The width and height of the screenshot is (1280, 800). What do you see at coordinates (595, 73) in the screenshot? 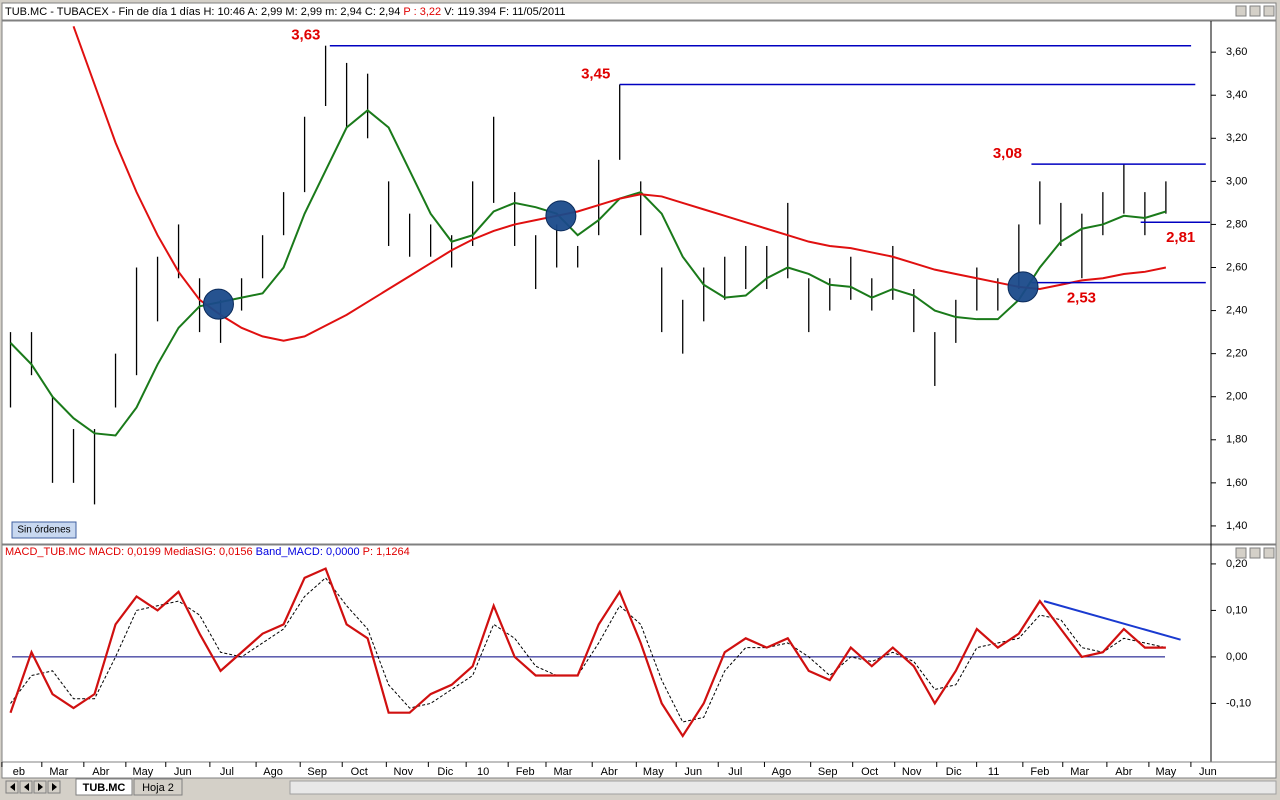
I see `level-label: 3,45` at bounding box center [595, 73].